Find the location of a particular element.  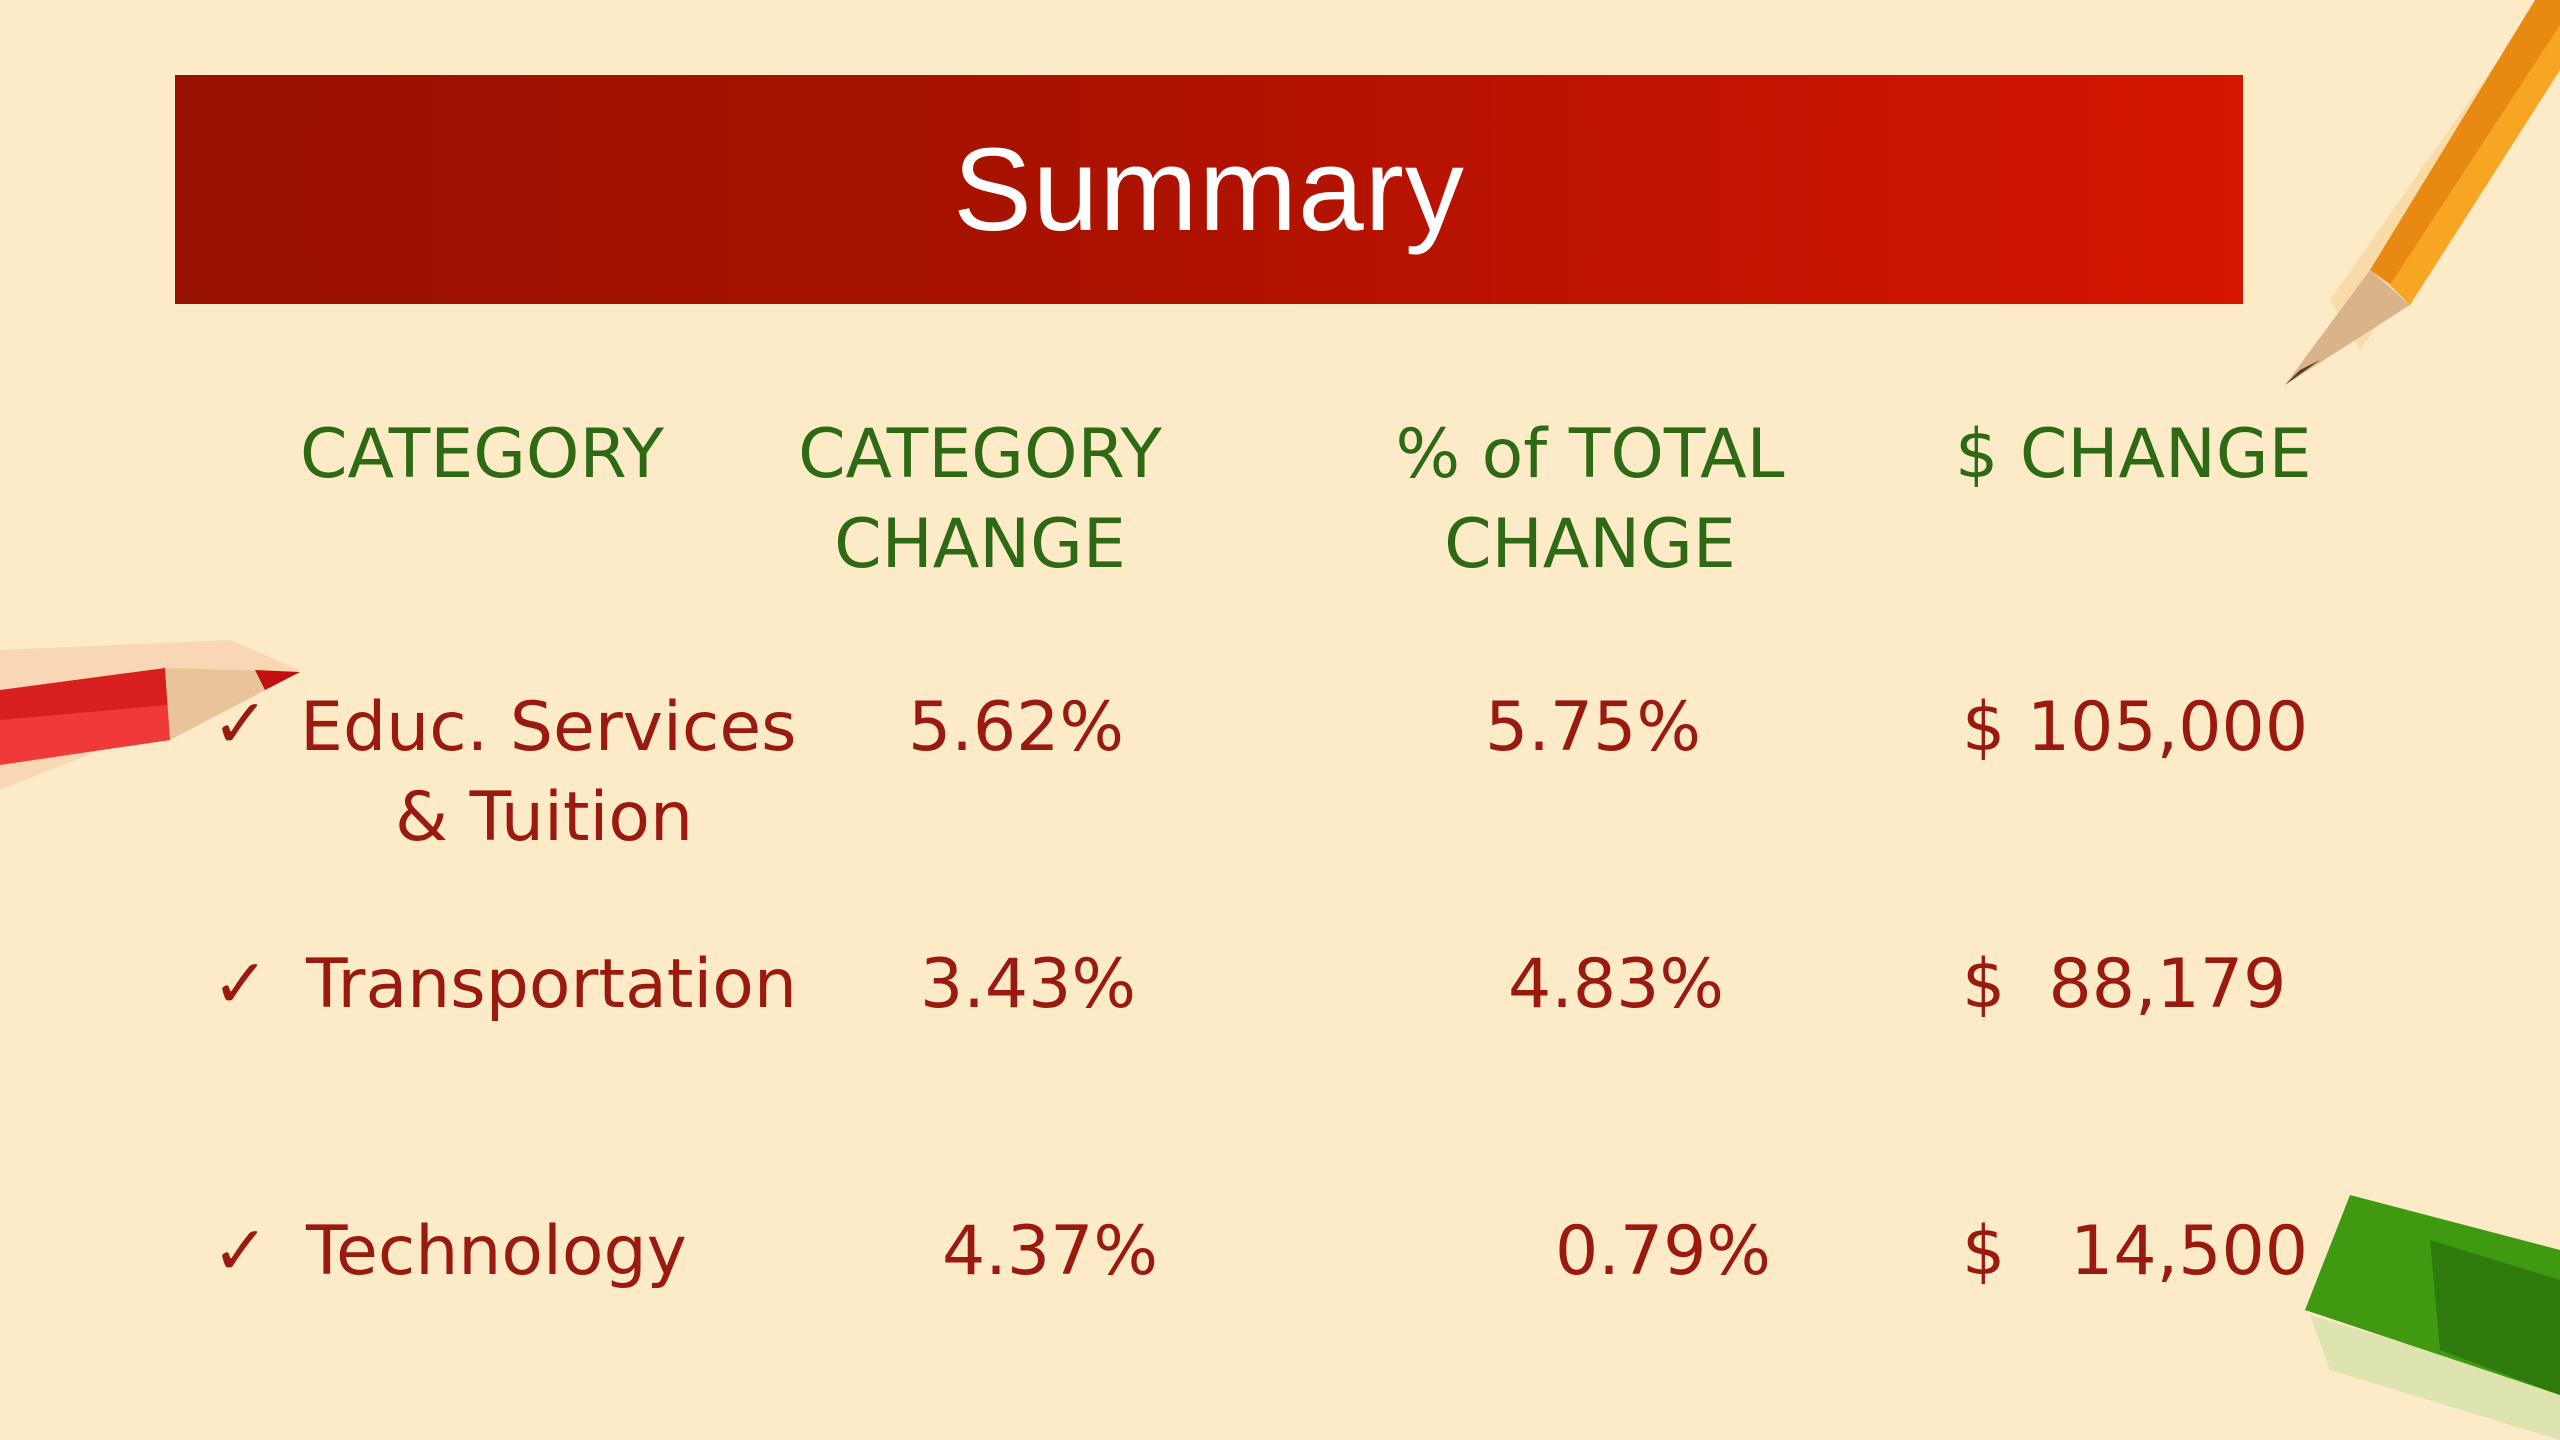

table-row-category: Transportation is located at coordinates (552, 984).